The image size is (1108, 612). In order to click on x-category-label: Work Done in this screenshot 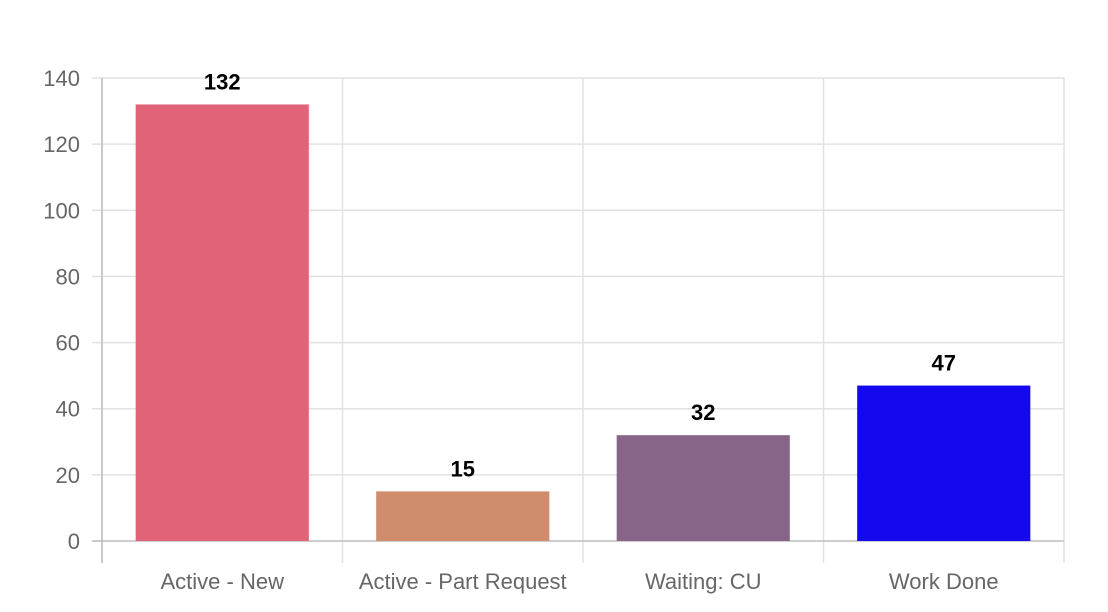, I will do `click(944, 581)`.